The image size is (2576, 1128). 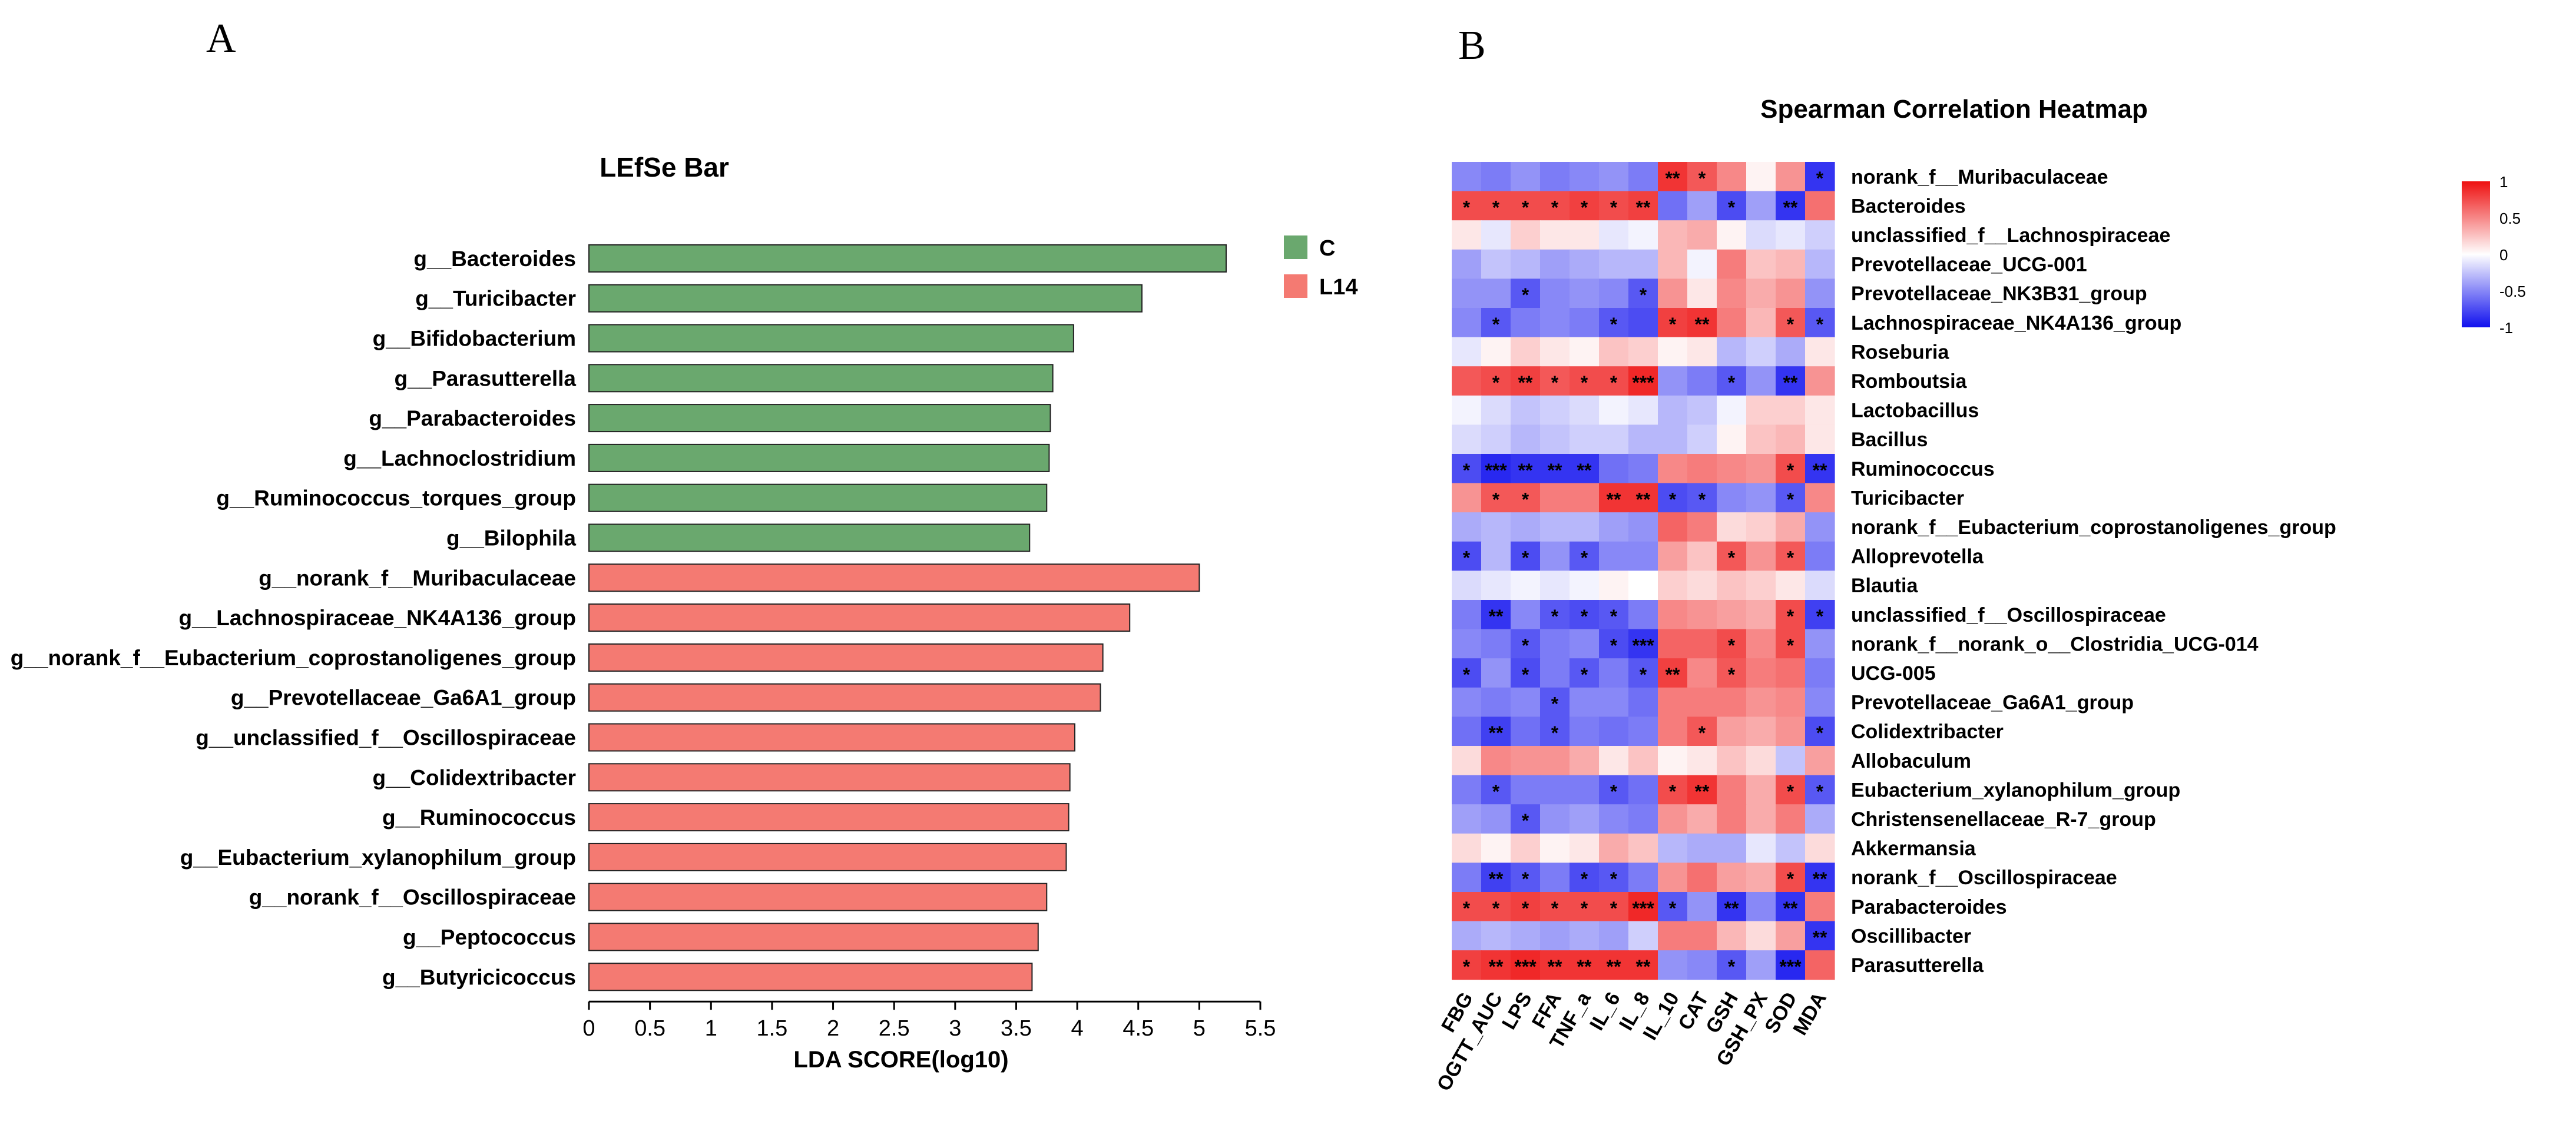 What do you see at coordinates (474, 339) in the screenshot?
I see `lda-category-label: g__Bifidobacterium` at bounding box center [474, 339].